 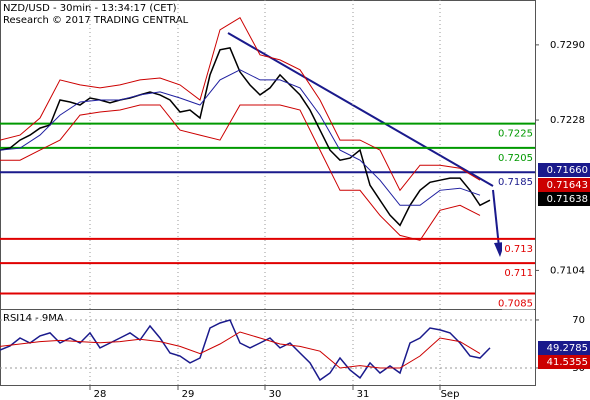 I want to click on level-label: 0.7185, so click(x=515, y=182).